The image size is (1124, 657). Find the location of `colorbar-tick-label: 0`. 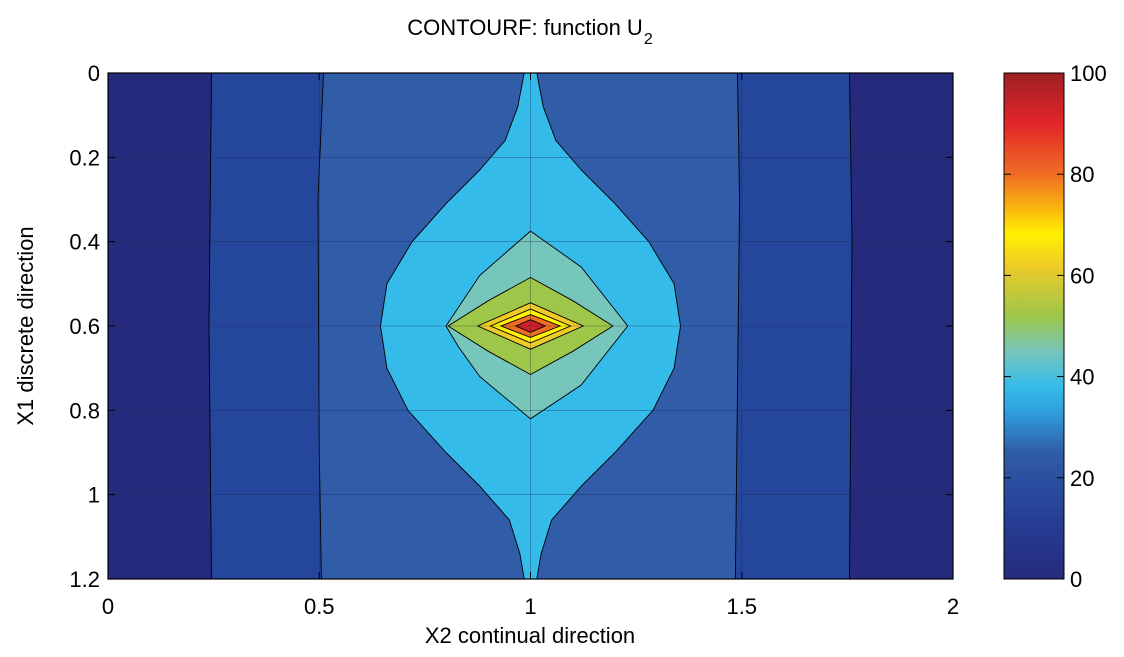

colorbar-tick-label: 0 is located at coordinates (1076, 579).